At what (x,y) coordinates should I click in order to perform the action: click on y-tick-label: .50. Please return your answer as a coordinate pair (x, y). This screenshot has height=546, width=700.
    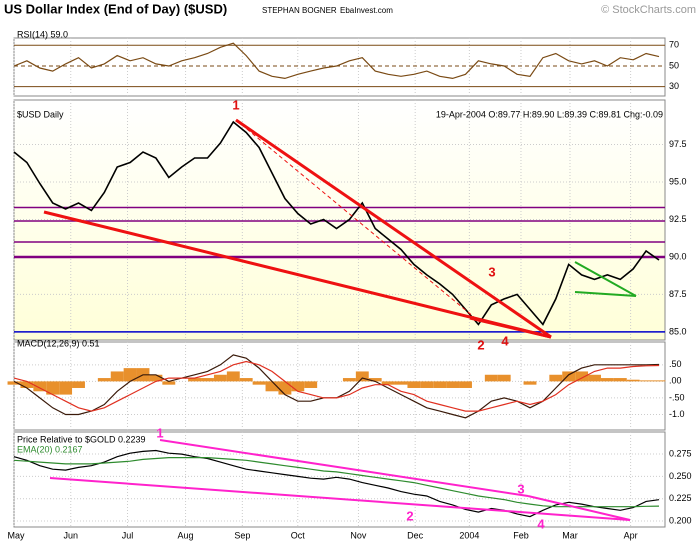
    Looking at the image, I should click on (675, 364).